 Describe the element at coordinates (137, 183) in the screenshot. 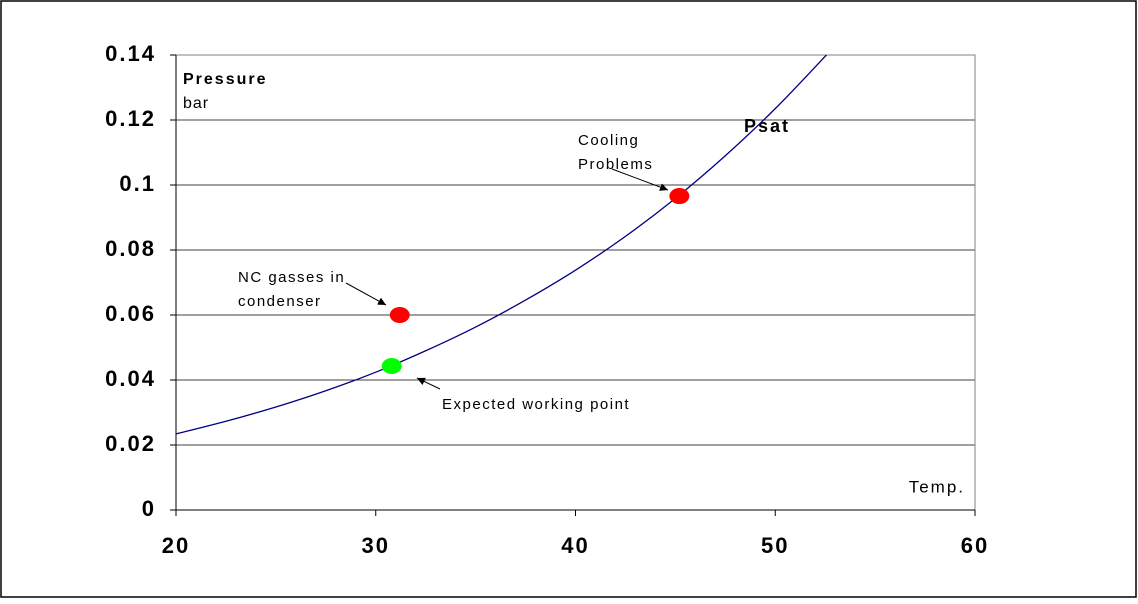

I see `y-tick-label: 0.1` at that location.